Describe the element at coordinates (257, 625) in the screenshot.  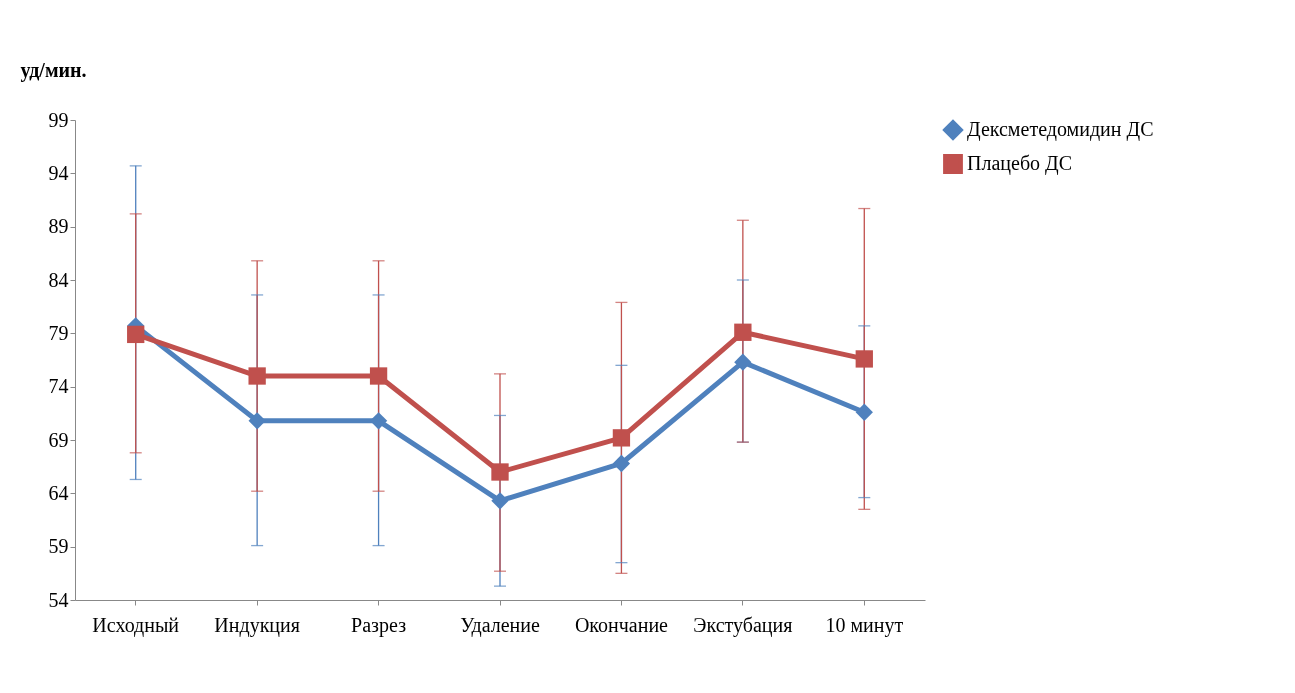
I see `x-tick-label: Индукция` at that location.